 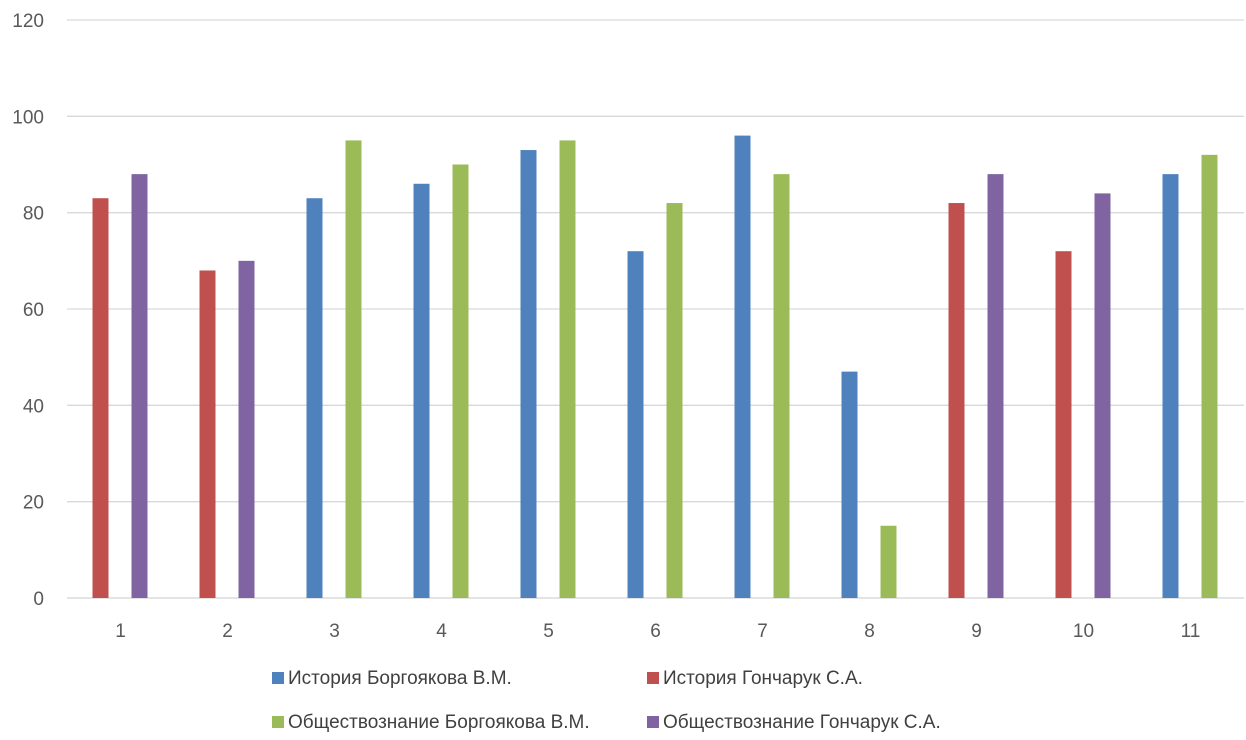 What do you see at coordinates (763, 678) in the screenshot?
I see `legend-label: История Гончарук С.А.` at bounding box center [763, 678].